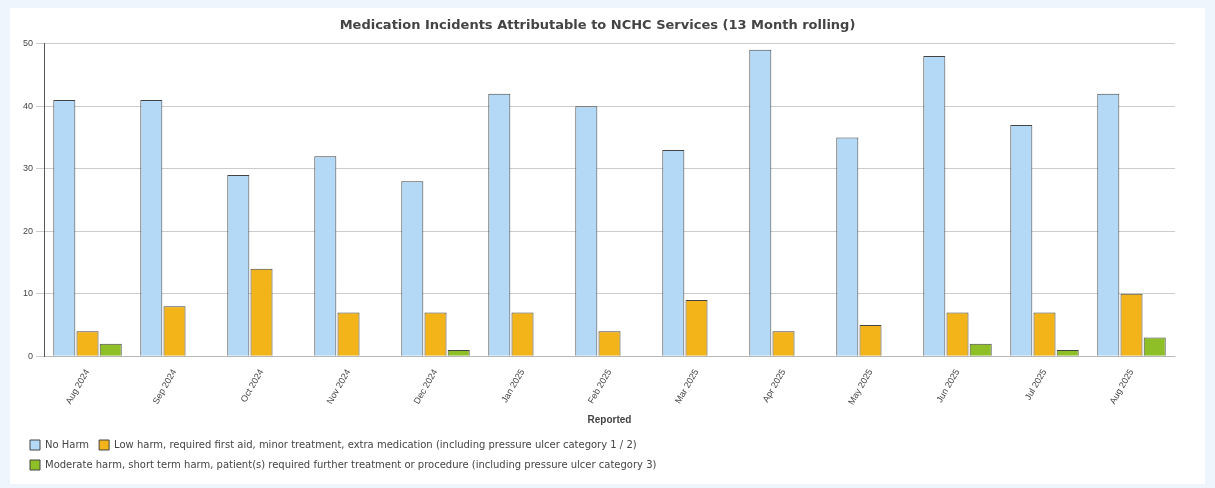  What do you see at coordinates (609, 419) in the screenshot?
I see `x-axis-title: Reported` at bounding box center [609, 419].